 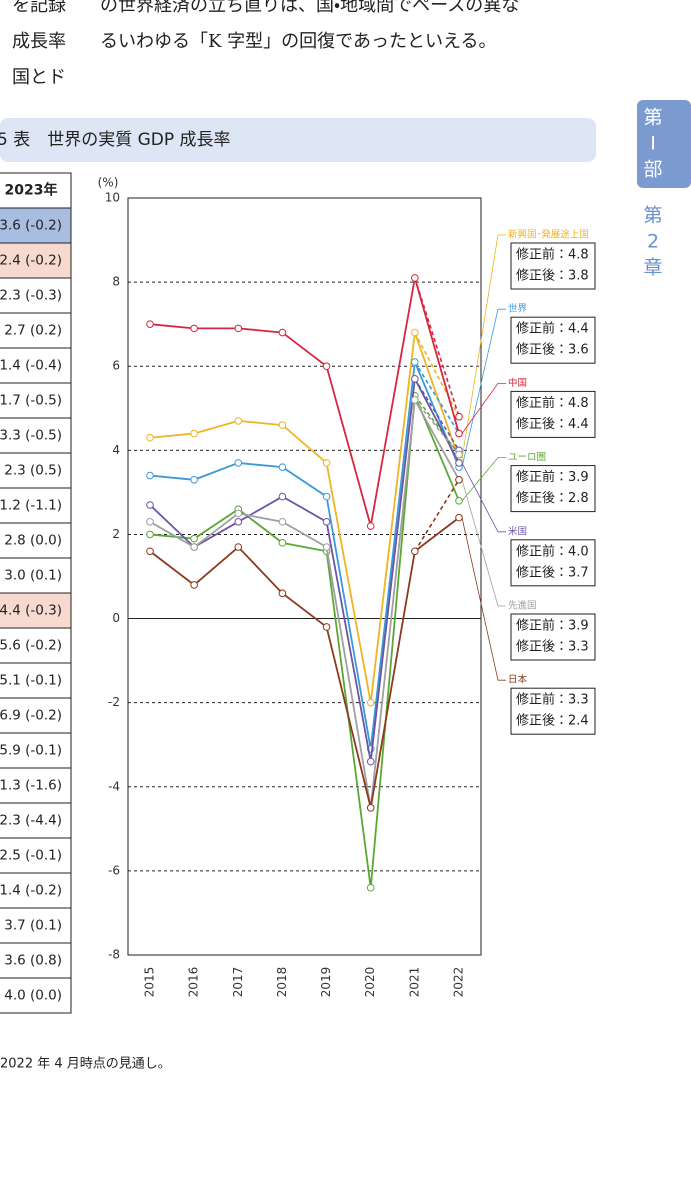 What do you see at coordinates (552, 551) in the screenshot?
I see `revision-label: 修正前：4.0` at bounding box center [552, 551].